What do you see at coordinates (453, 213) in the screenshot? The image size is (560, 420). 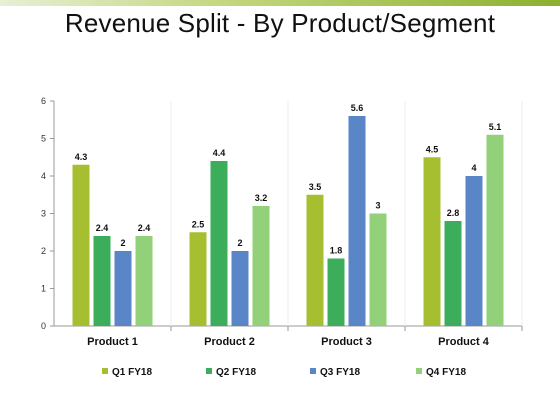 I see `data-label: 2.8` at bounding box center [453, 213].